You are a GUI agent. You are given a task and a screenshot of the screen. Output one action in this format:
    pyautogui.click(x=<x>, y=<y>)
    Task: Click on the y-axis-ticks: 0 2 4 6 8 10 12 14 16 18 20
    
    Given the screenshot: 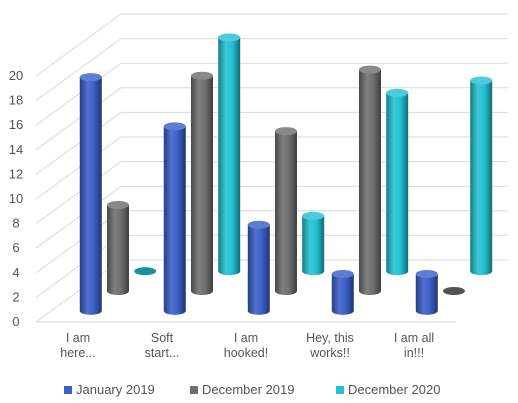 What is the action you would take?
    pyautogui.click(x=16, y=198)
    